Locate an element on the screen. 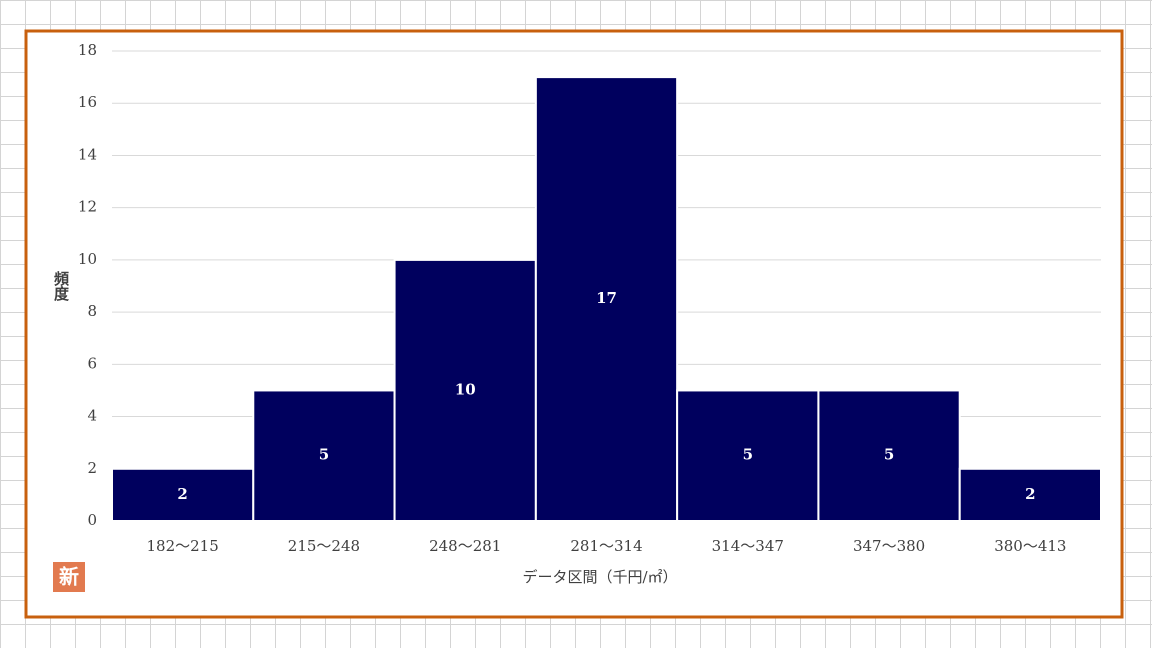 Image resolution: width=1152 pixels, height=648 pixels. y-tick-label: 16 is located at coordinates (87, 102).